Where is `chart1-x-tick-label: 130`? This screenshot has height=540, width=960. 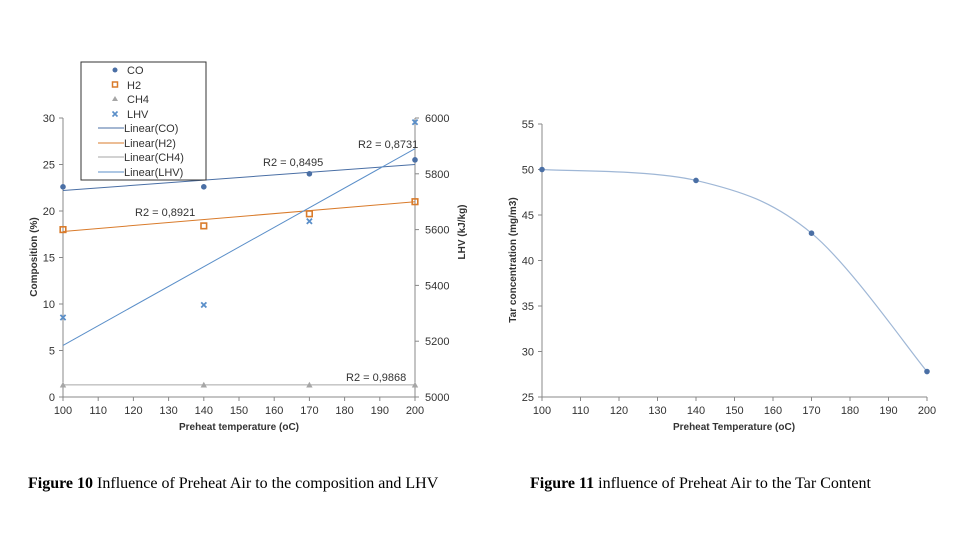 chart1-x-tick-label: 130 is located at coordinates (168, 411).